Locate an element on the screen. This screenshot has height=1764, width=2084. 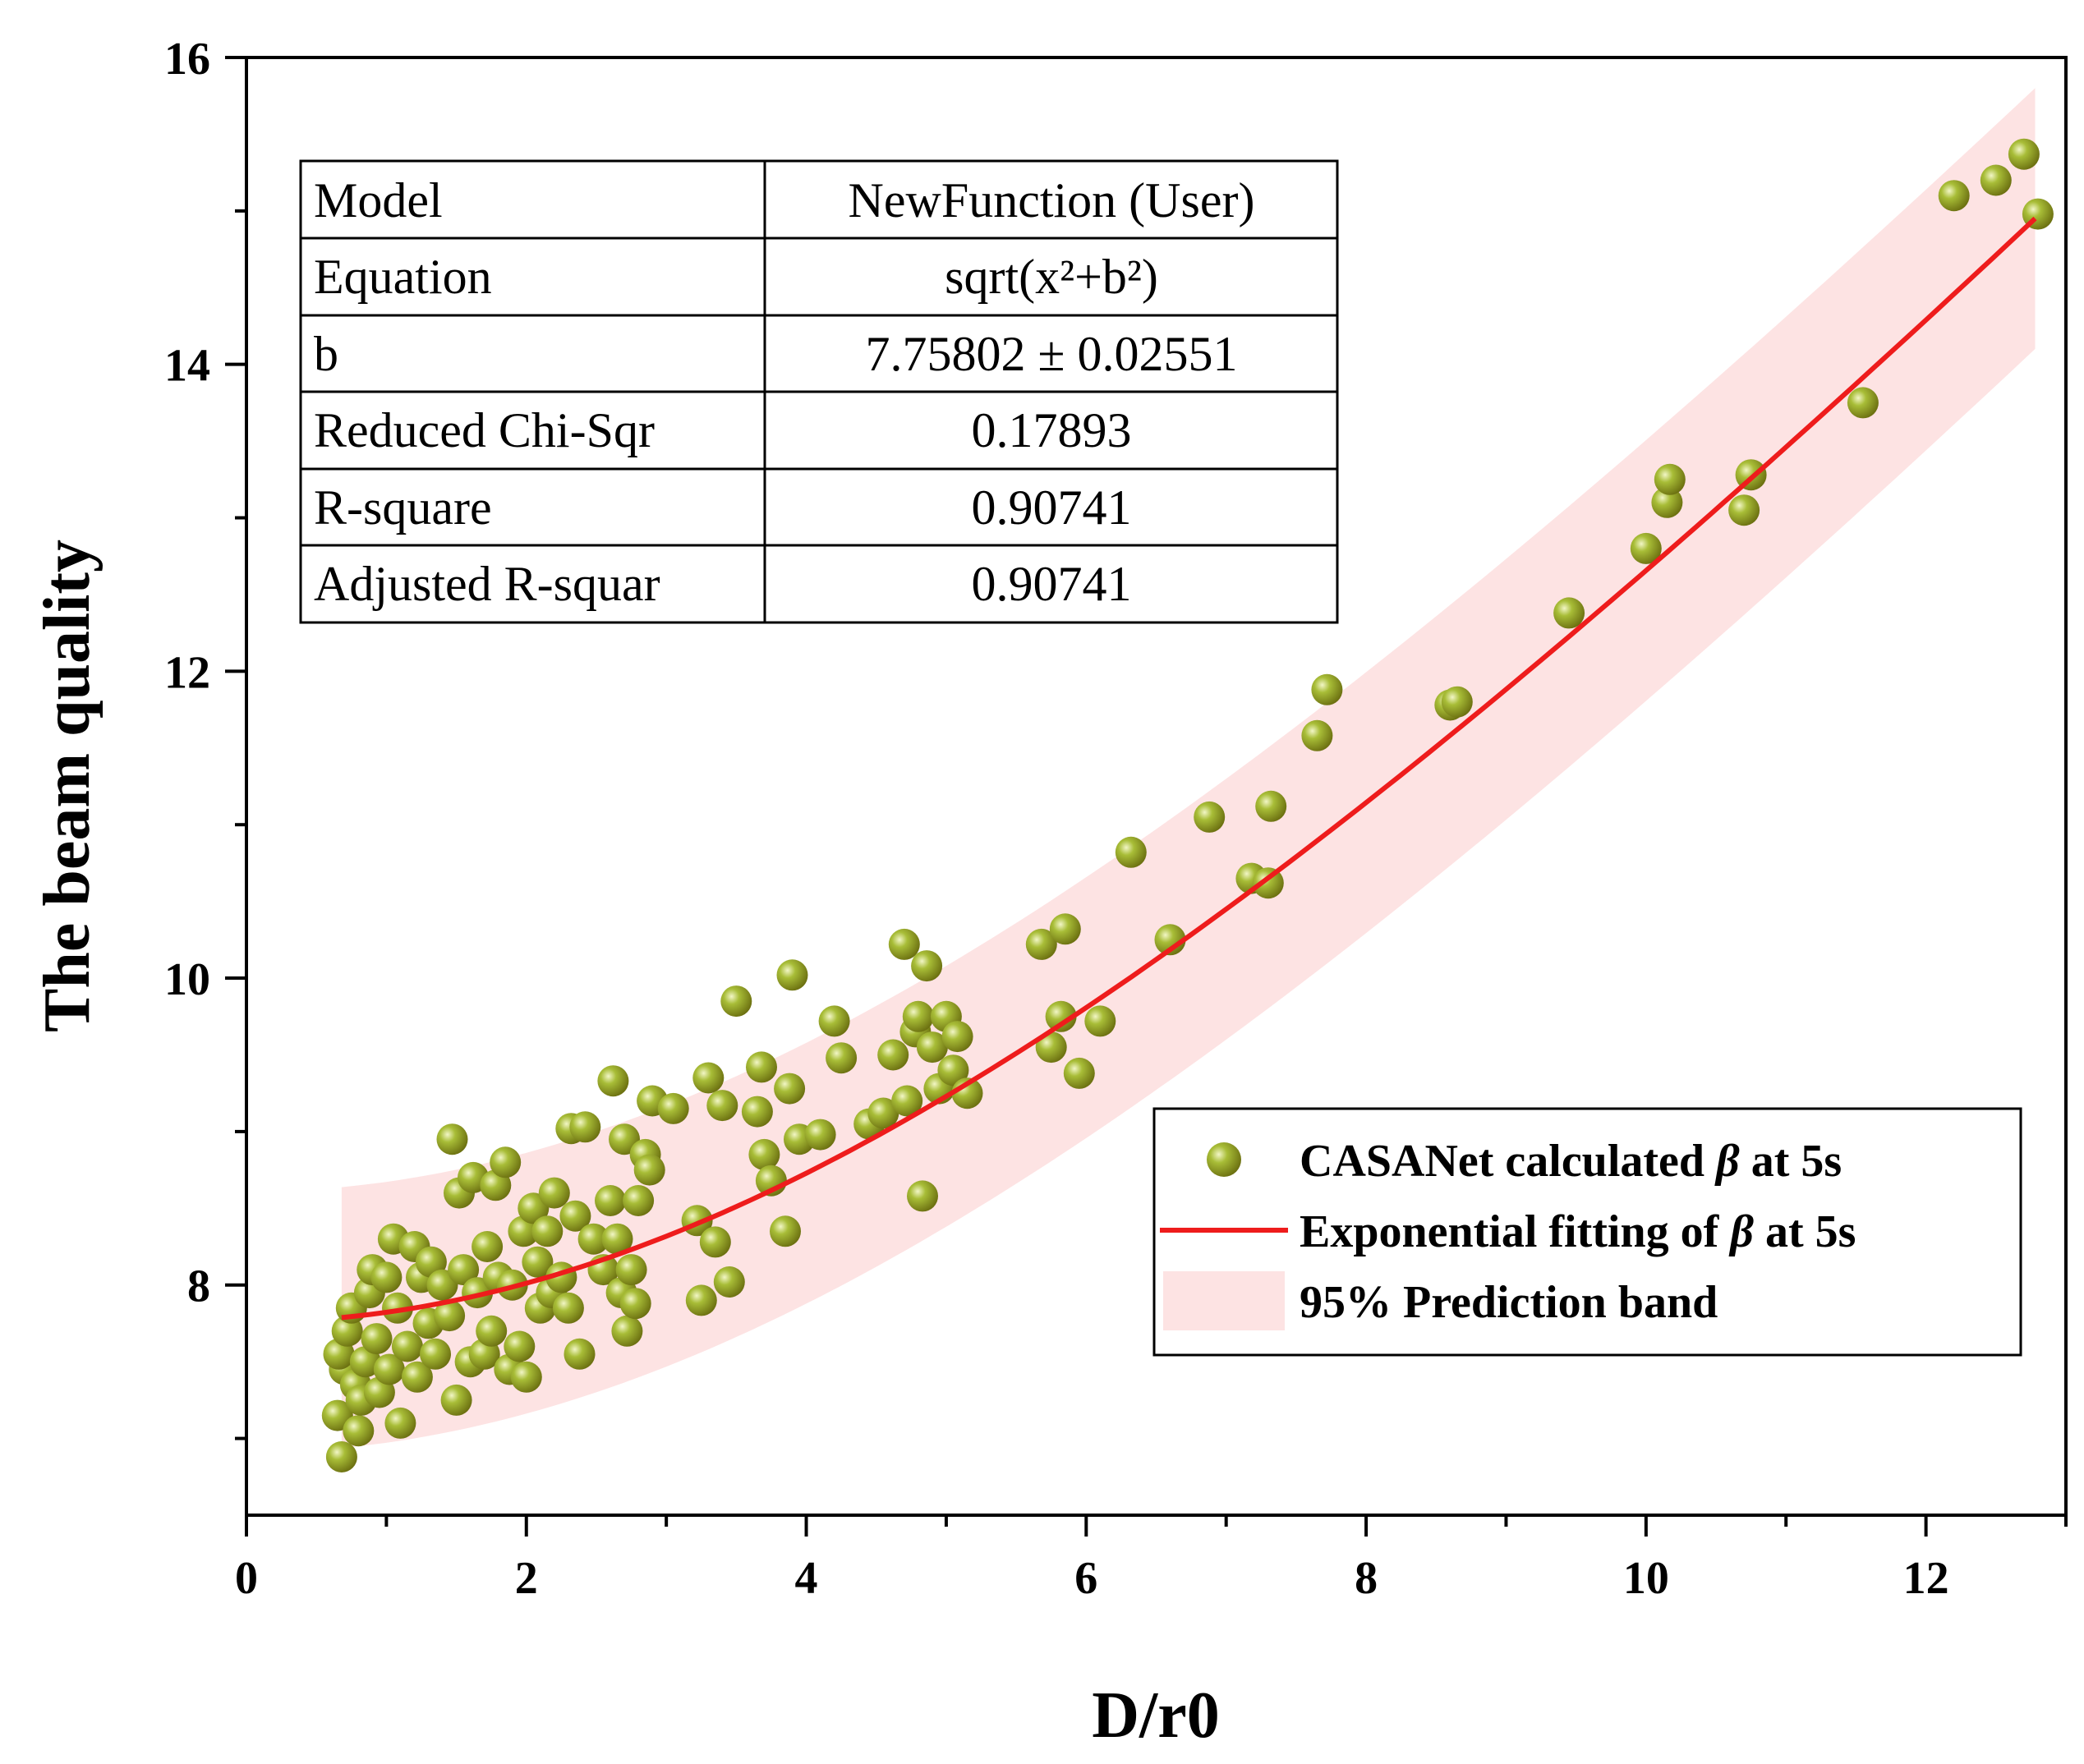
x-tick-label: 2 is located at coordinates (526, 1578).